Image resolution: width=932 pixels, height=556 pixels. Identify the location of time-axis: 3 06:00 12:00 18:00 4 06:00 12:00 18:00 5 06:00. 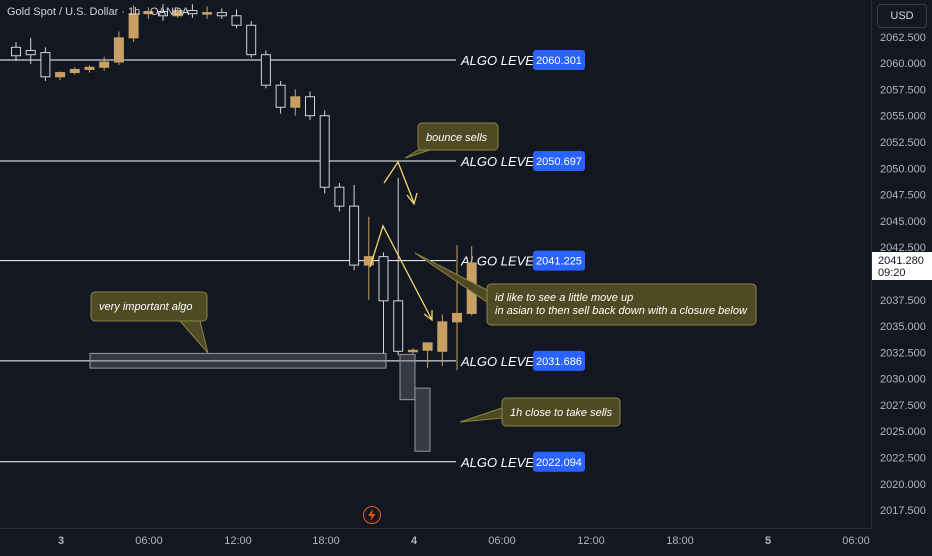
(435, 539).